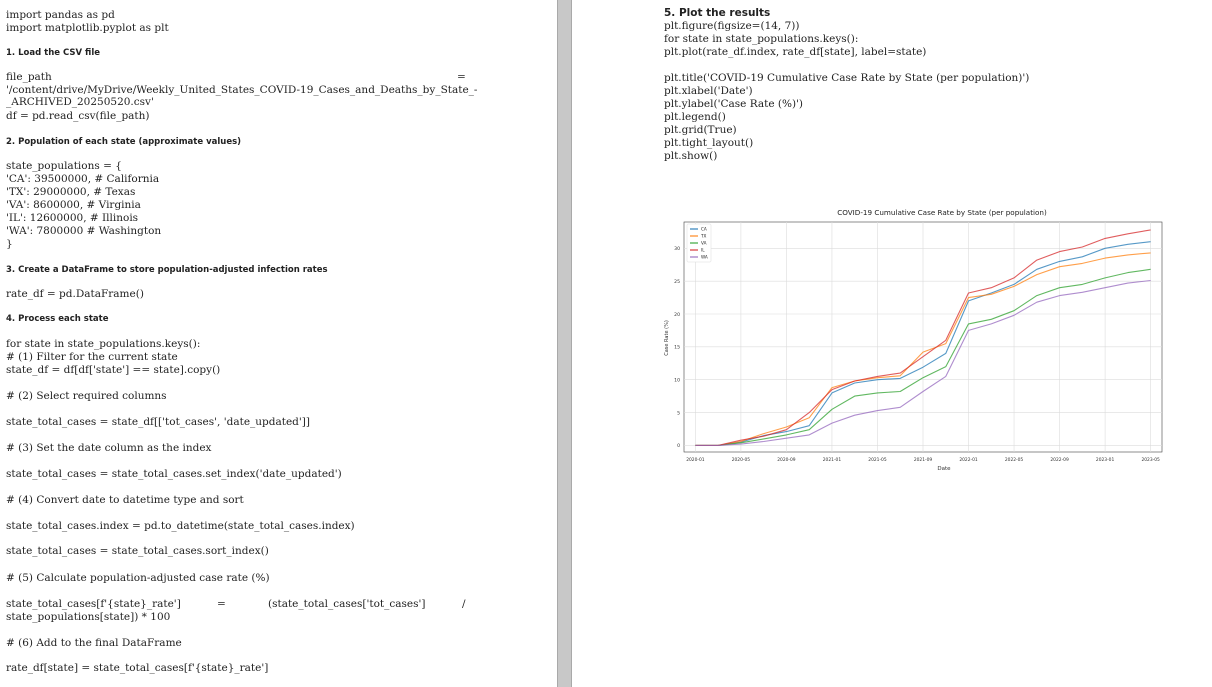 The width and height of the screenshot is (1212, 687). Describe the element at coordinates (9, 244) in the screenshot. I see `code-line: }` at that location.